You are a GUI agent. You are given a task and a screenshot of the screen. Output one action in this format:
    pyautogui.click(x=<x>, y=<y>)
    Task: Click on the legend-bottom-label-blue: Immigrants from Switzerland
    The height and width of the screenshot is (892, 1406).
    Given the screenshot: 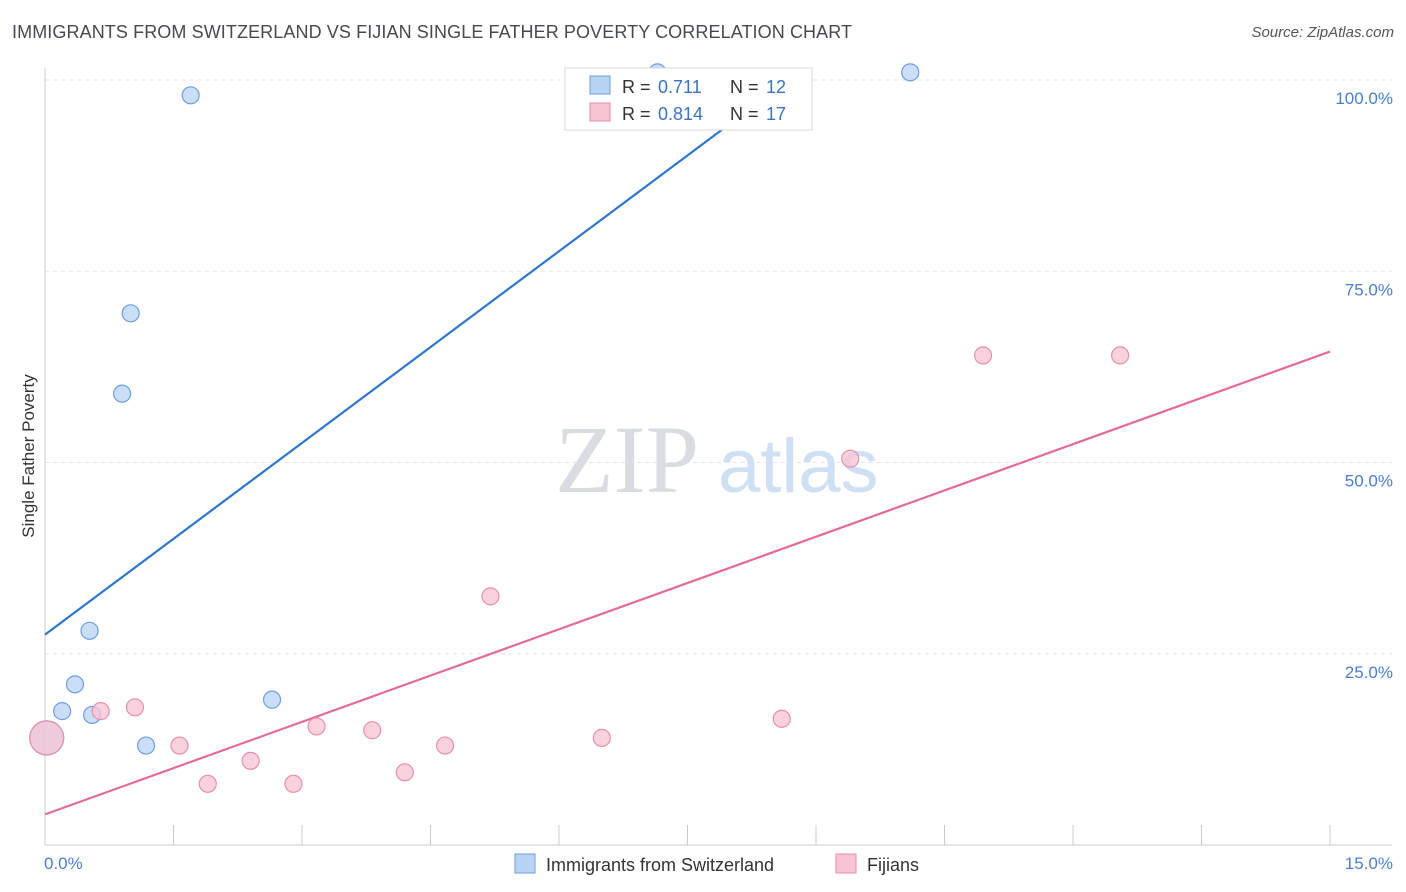 What is the action you would take?
    pyautogui.click(x=660, y=865)
    